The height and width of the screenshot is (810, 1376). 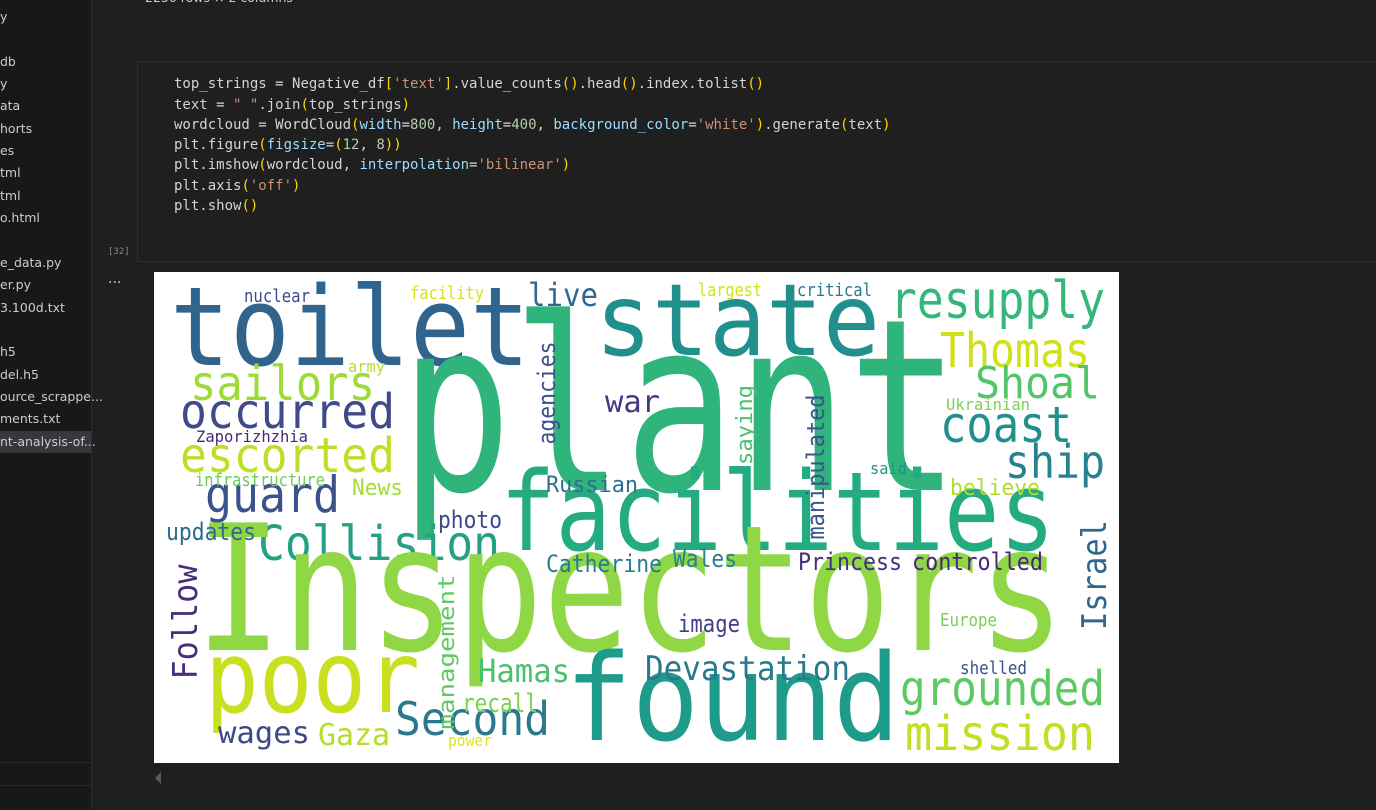 I want to click on code-token: 400, so click(x=523, y=125).